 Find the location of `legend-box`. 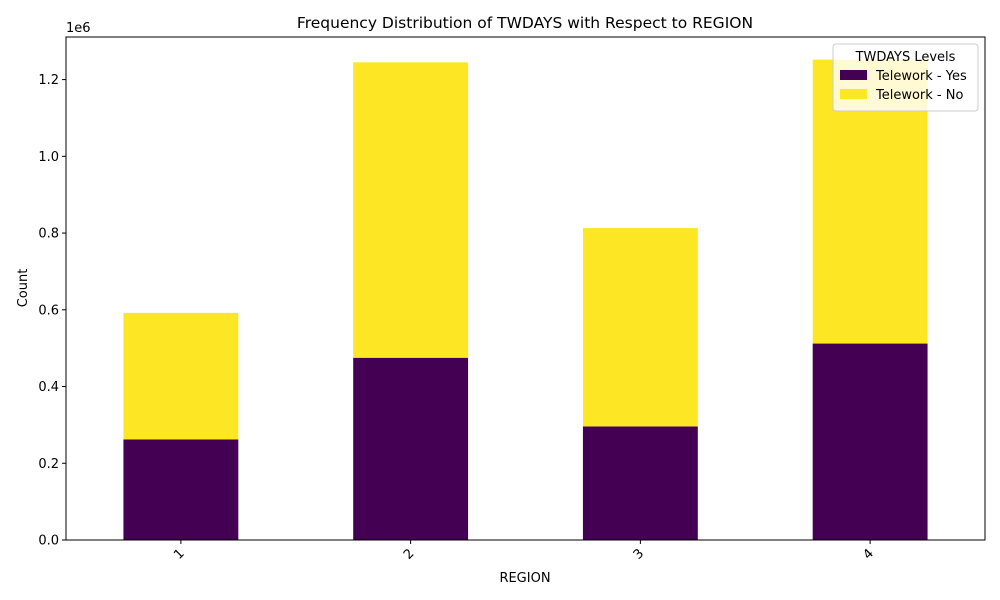

legend-box is located at coordinates (905, 77).